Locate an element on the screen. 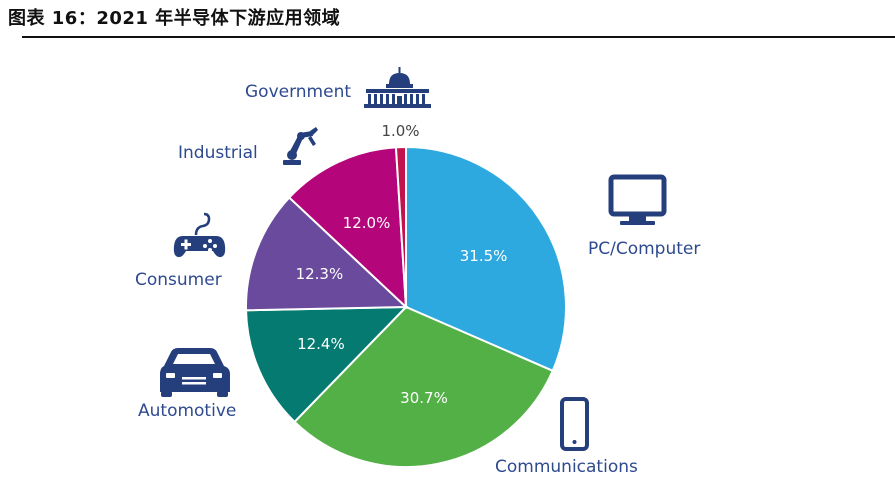 The image size is (895, 482). percent-labels: 31.5% 30.7% 12.4% 12.3% 12.0% 1.0% is located at coordinates (402, 264).